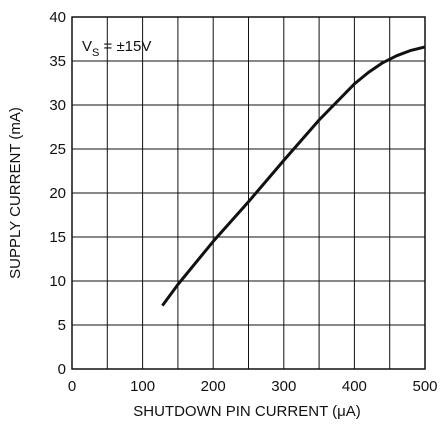 Image resolution: width=440 pixels, height=428 pixels. What do you see at coordinates (62, 369) in the screenshot?
I see `y-tick-label: 0` at bounding box center [62, 369].